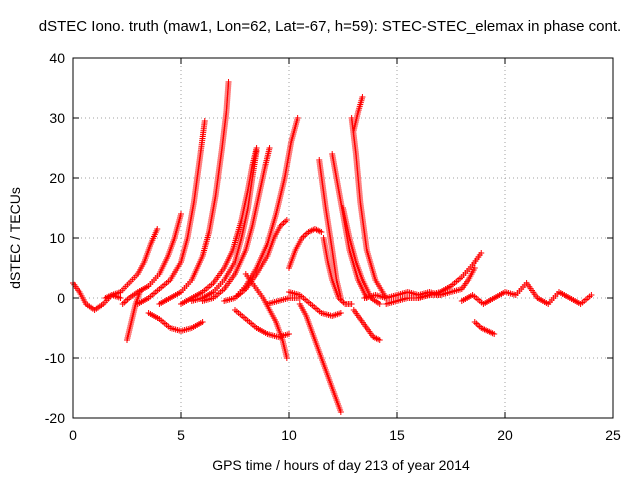 Image resolution: width=640 pixels, height=480 pixels. Describe the element at coordinates (505, 435) in the screenshot. I see `x-tick-label: 20` at that location.